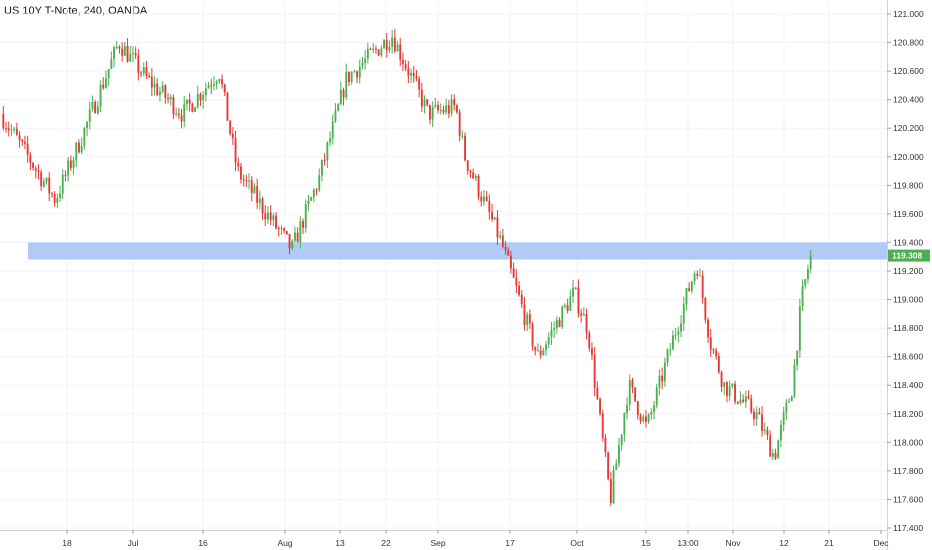  I want to click on x-tick-label: Oct, so click(577, 543).